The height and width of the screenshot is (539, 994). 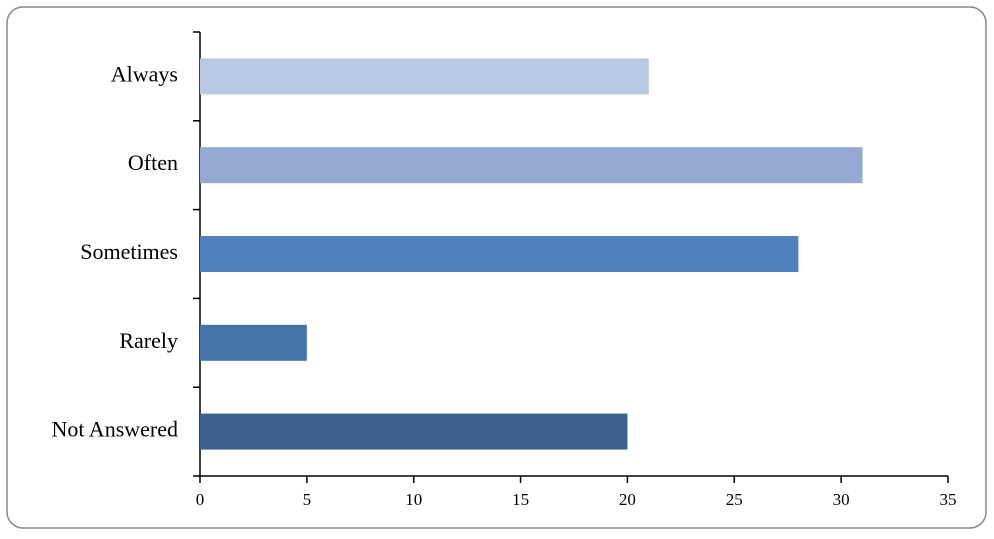 What do you see at coordinates (734, 499) in the screenshot?
I see `x-tick-label: 25` at bounding box center [734, 499].